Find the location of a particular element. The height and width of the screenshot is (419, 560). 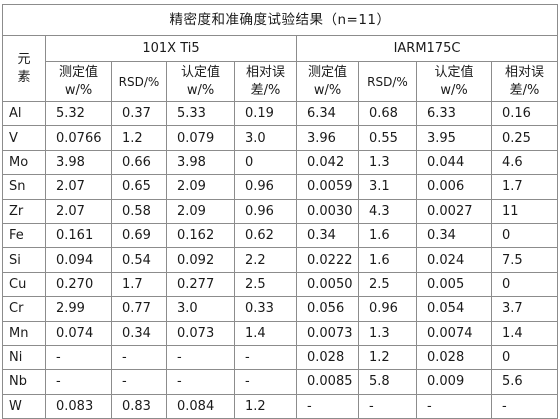

value-cell: 0.0222 is located at coordinates (327, 260).